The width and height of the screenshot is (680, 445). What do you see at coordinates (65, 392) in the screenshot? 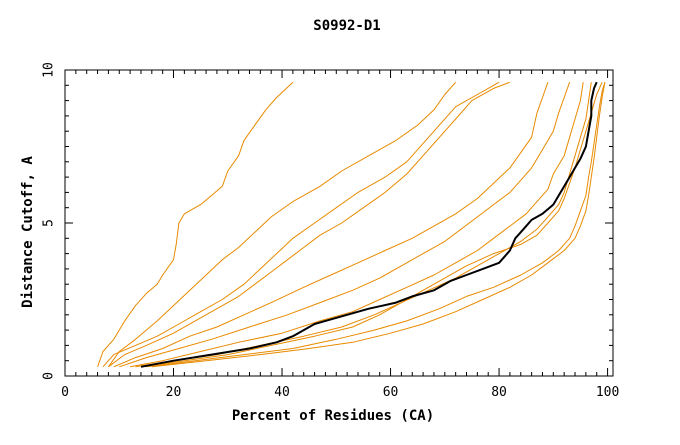
I see `x-tick-label: 0` at bounding box center [65, 392].